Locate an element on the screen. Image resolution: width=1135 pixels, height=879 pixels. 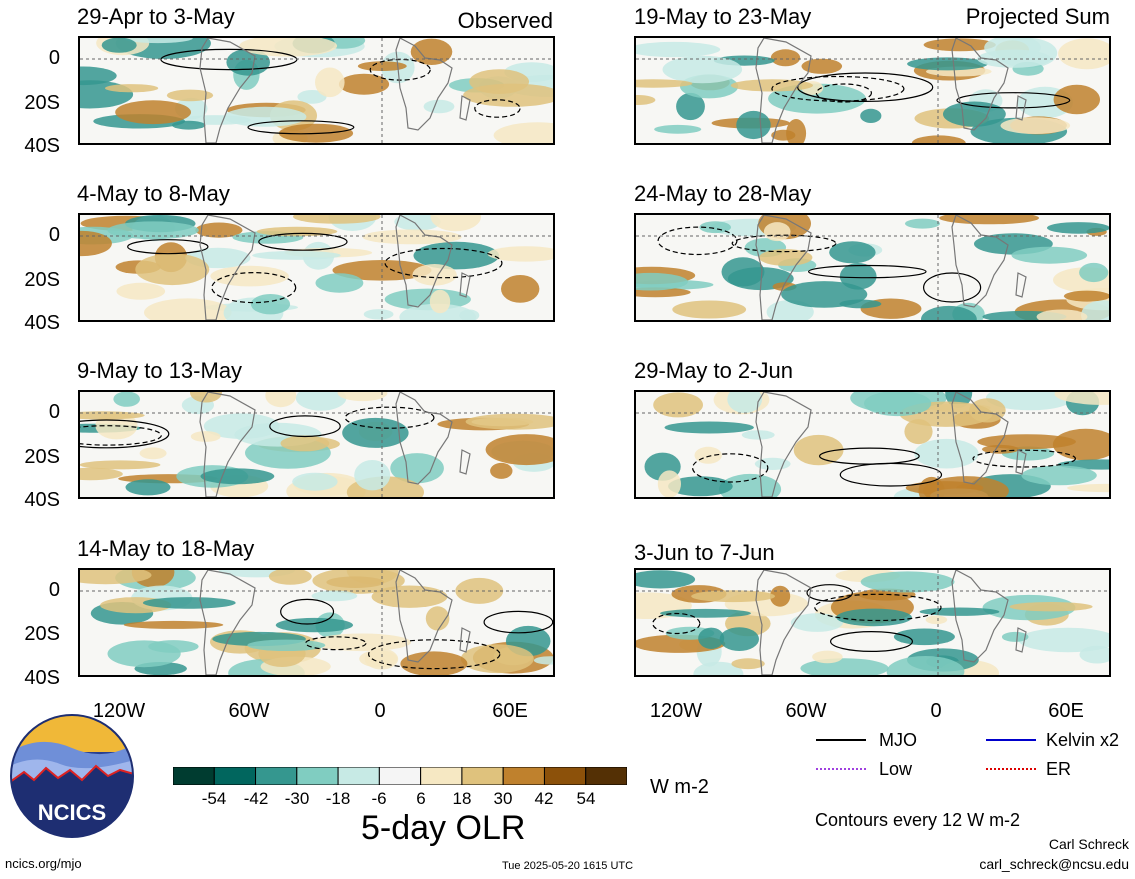
colorbar-units: W m-2 is located at coordinates (679, 787).